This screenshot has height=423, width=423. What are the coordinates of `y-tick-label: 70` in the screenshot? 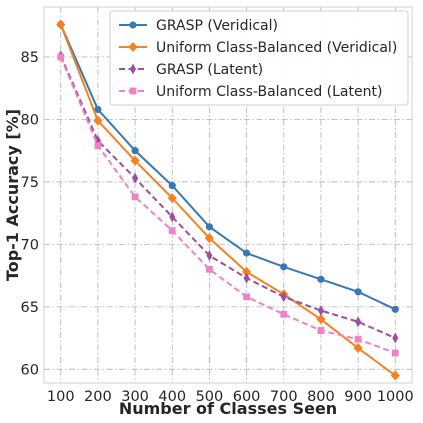 It's located at (30, 245).